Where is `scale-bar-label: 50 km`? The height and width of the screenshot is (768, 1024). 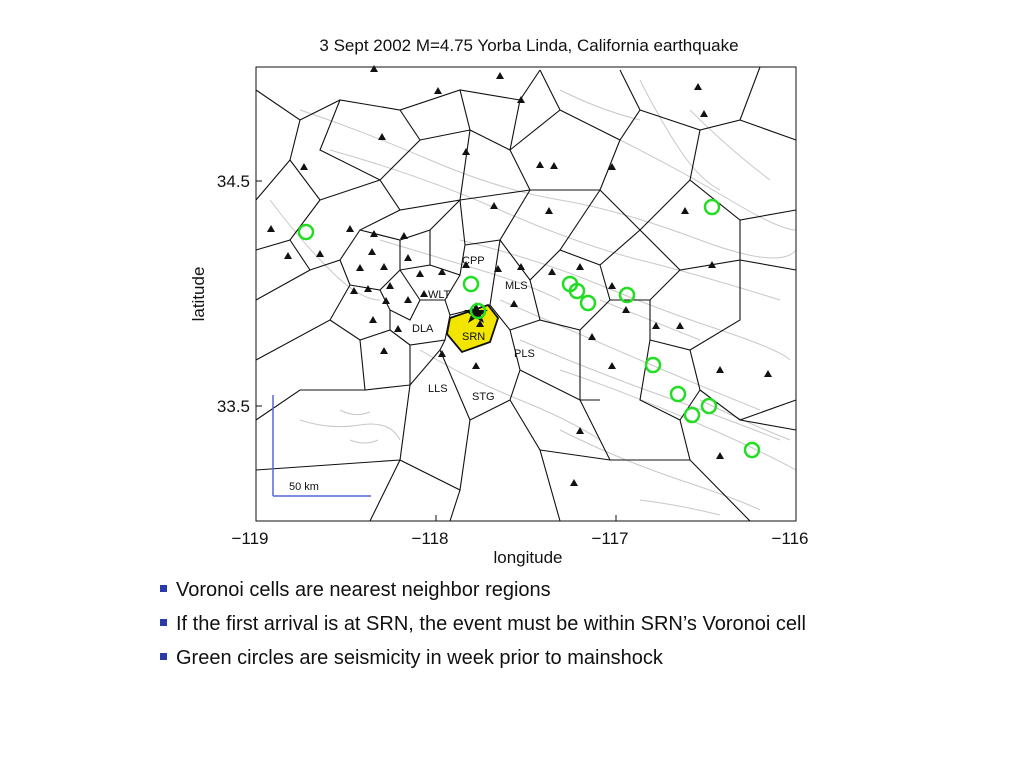 scale-bar-label: 50 km is located at coordinates (304, 487).